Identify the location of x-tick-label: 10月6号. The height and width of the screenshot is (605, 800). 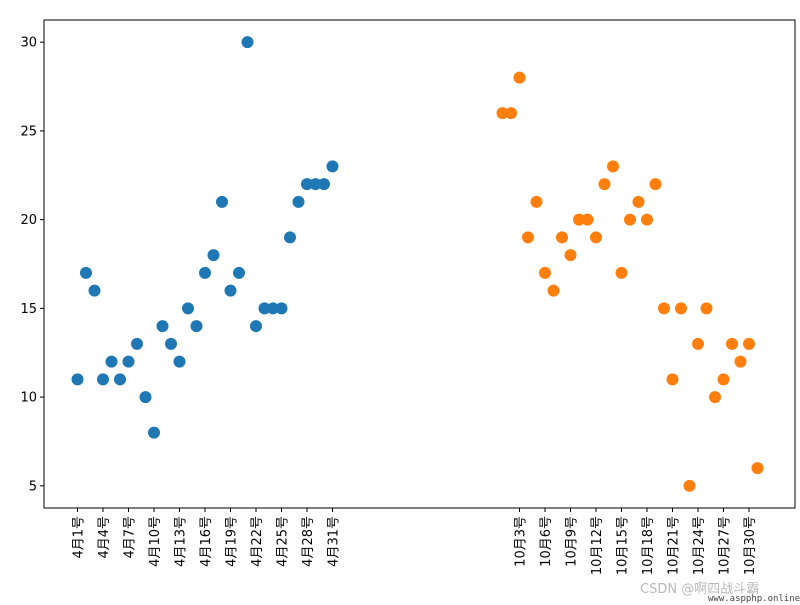
(546, 541).